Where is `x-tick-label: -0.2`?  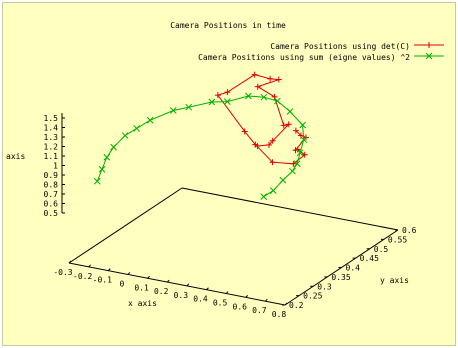 x-tick-label: -0.2 is located at coordinates (82, 276).